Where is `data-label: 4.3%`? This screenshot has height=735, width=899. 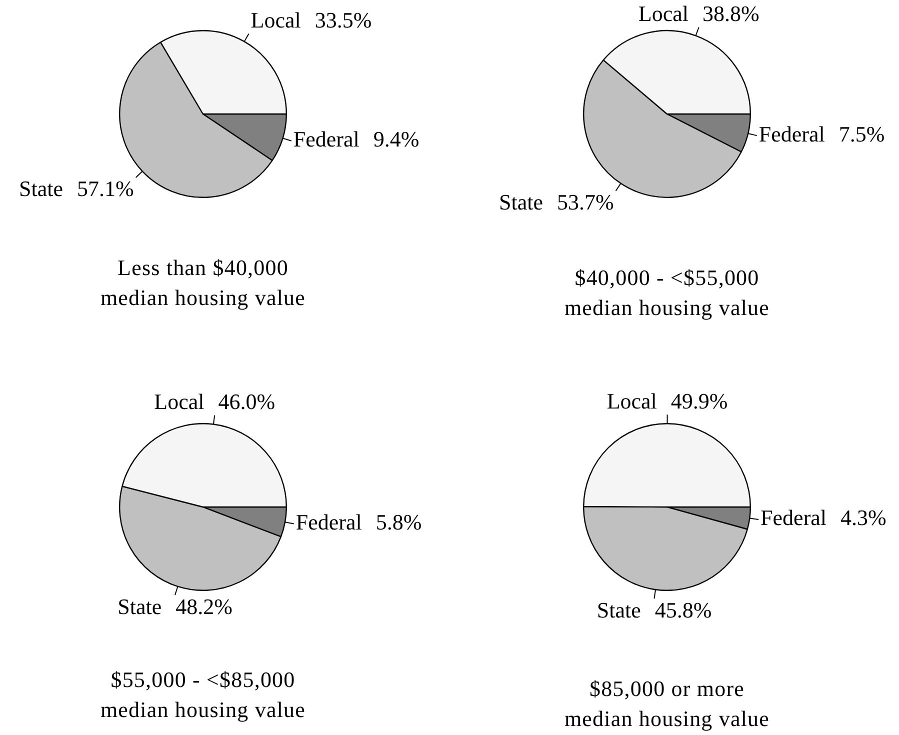
data-label: 4.3% is located at coordinates (863, 517).